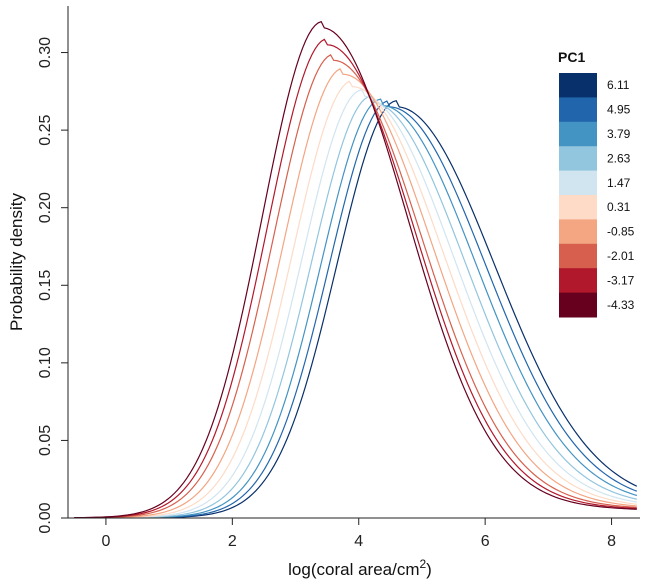  What do you see at coordinates (429, 569) in the screenshot?
I see `x-axis-title-suffix: )` at bounding box center [429, 569].